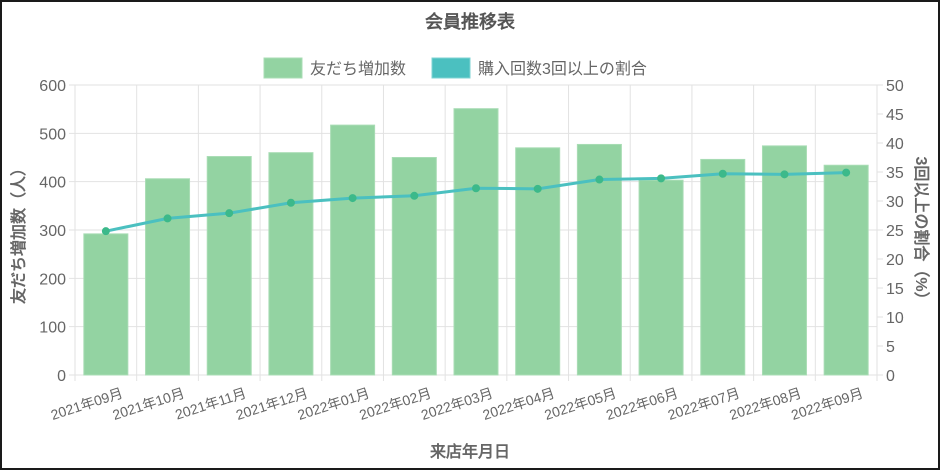 Image resolution: width=940 pixels, height=470 pixels. Describe the element at coordinates (451, 68) in the screenshot. I see `legend-swatch-line` at that location.